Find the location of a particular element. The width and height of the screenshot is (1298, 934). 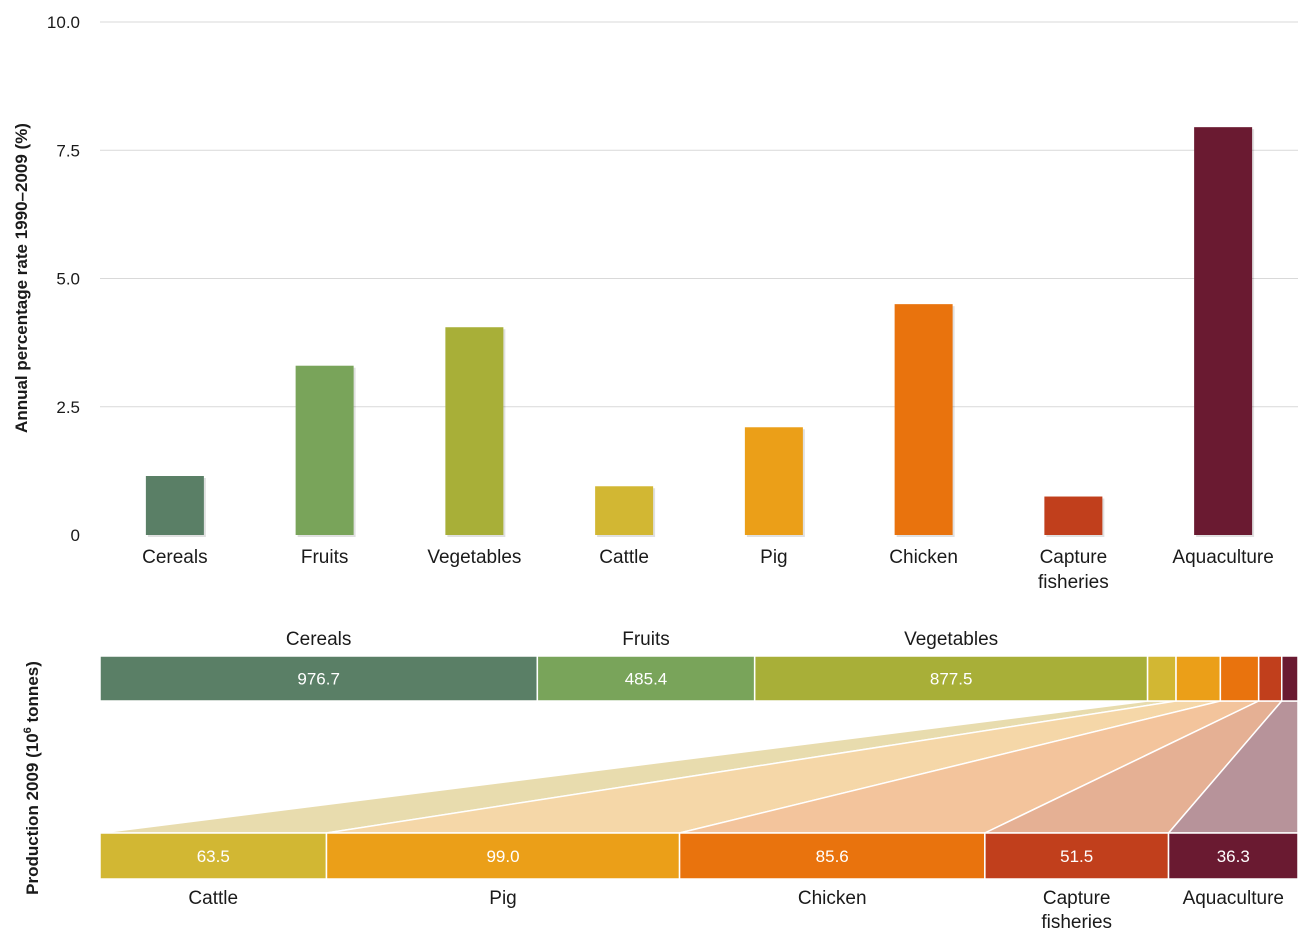

detail-label: Capture is located at coordinates (1077, 898).